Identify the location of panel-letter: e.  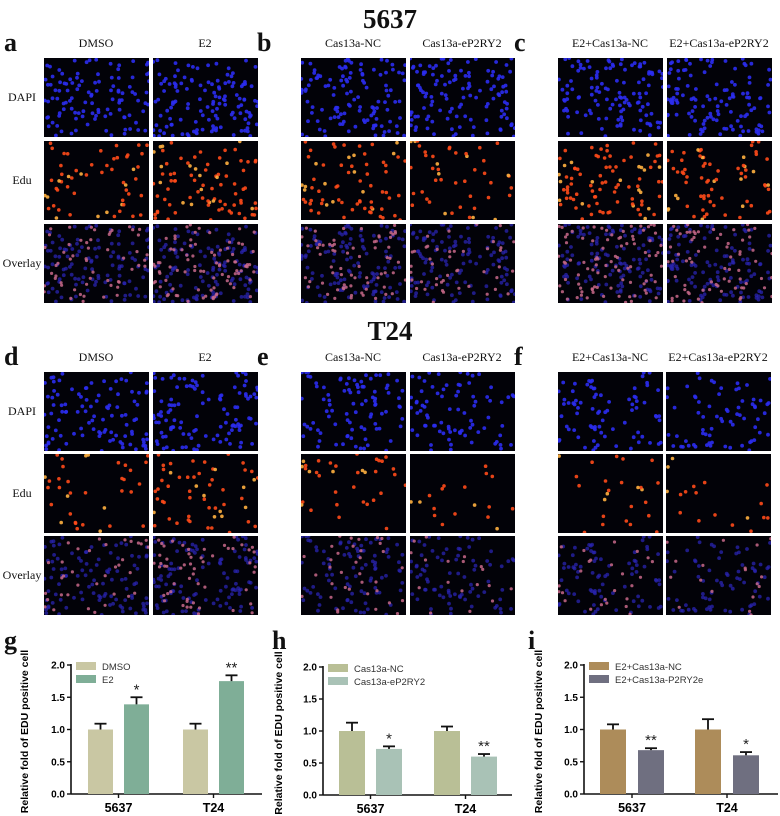
(263, 356).